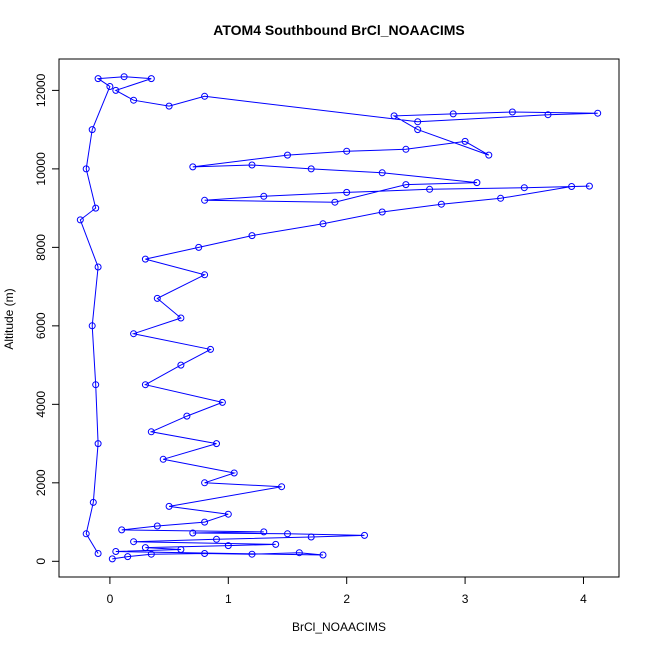 The image size is (650, 650). What do you see at coordinates (47, 319) in the screenshot?
I see `y-axis: 0 2000 4000 6000 8000 10000 12000` at bounding box center [47, 319].